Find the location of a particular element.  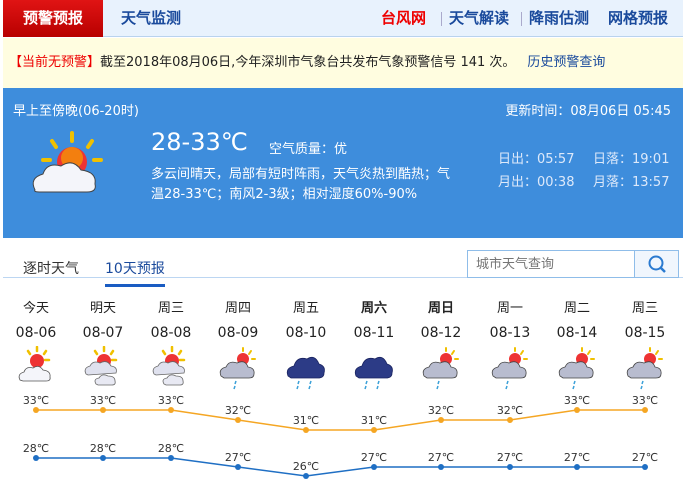

divider is located at coordinates (441, 19).